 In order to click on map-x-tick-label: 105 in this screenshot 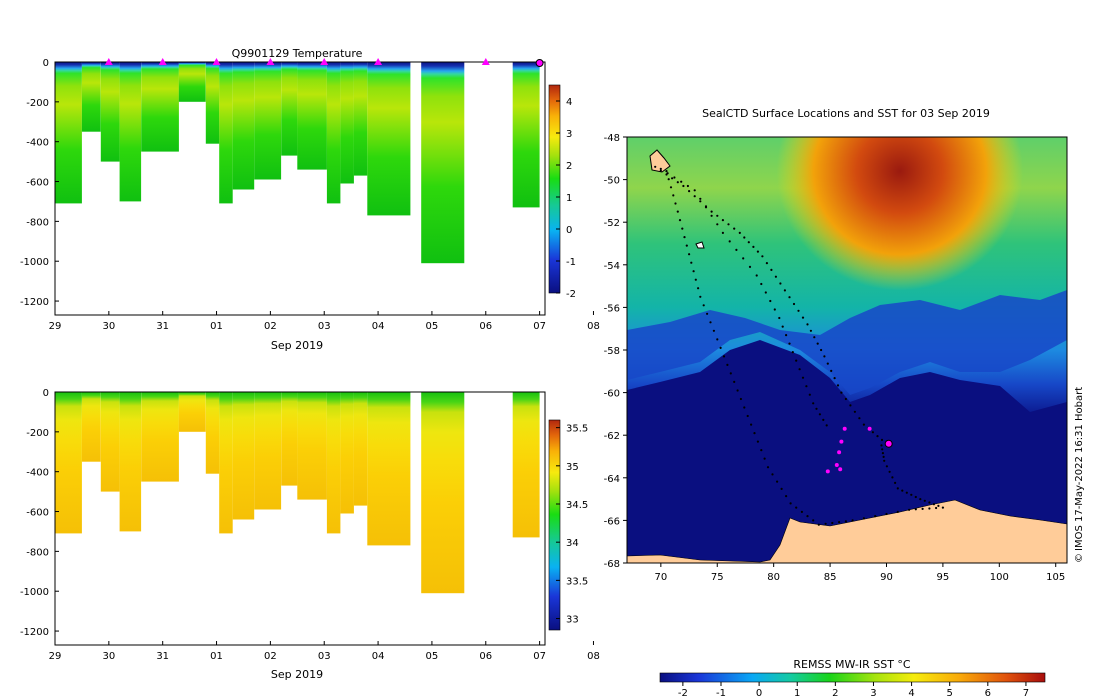, I will do `click(1055, 577)`.